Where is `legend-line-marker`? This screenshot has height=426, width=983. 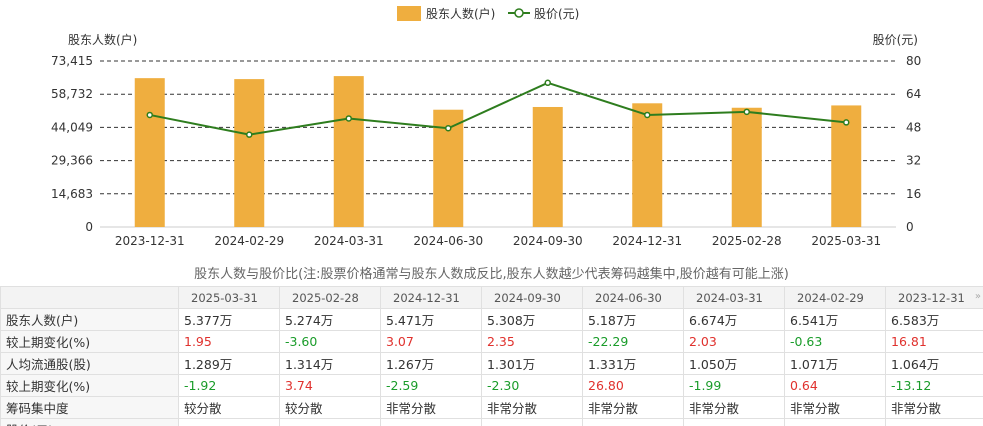 legend-line-marker is located at coordinates (519, 13).